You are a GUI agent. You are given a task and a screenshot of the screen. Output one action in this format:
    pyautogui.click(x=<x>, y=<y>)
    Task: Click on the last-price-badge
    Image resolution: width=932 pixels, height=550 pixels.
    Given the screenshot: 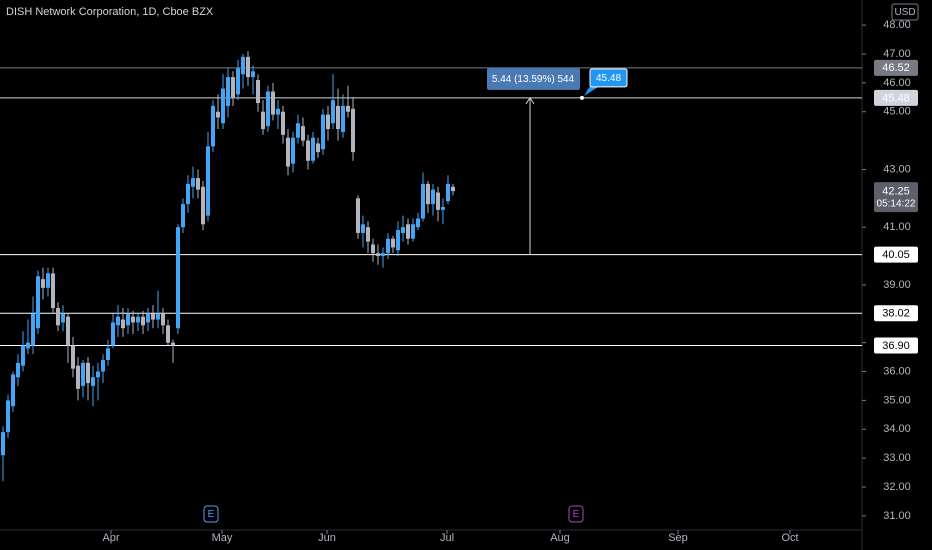 What is the action you would take?
    pyautogui.click(x=896, y=197)
    